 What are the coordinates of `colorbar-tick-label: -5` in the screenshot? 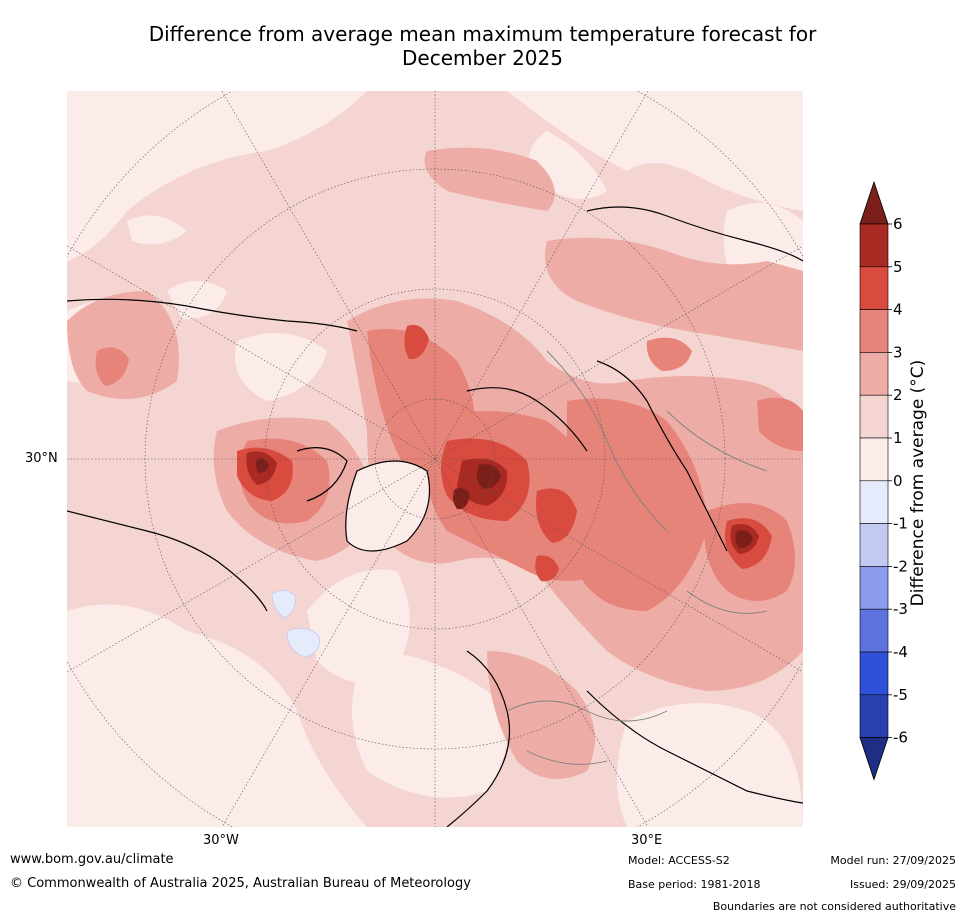 It's located at (900, 695).